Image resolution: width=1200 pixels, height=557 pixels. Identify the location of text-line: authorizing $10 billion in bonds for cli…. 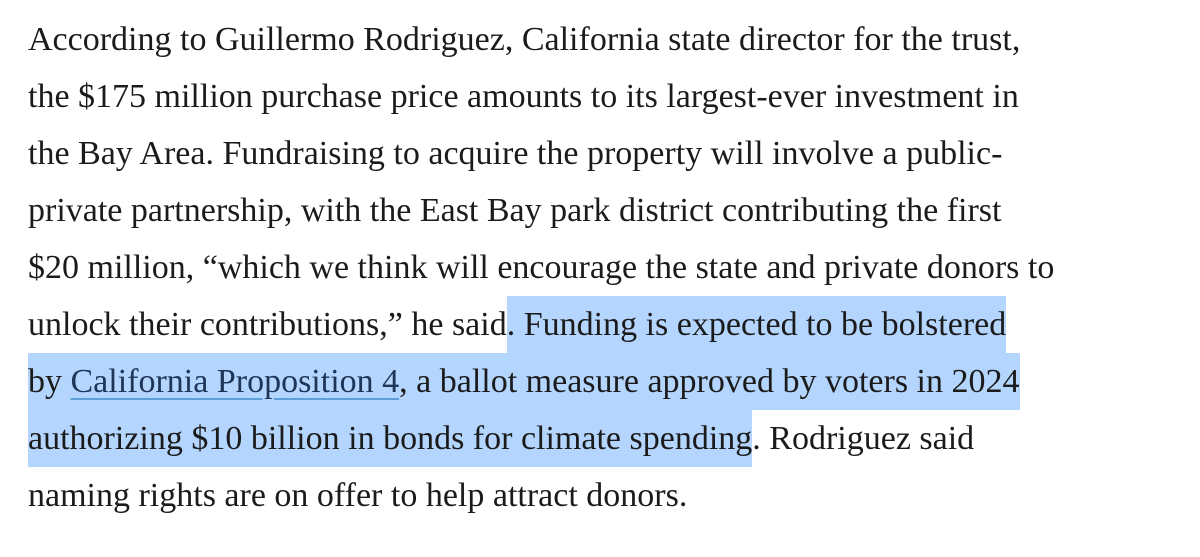
(600, 438).